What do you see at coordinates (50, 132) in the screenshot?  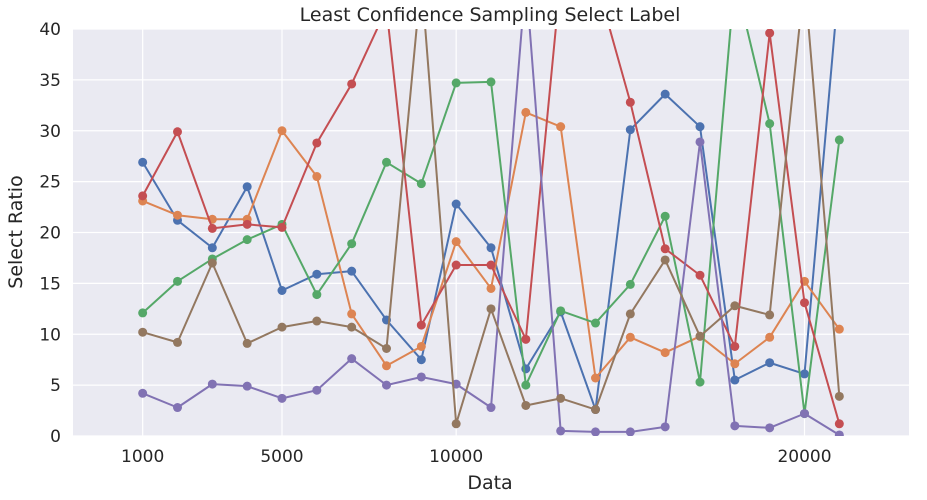 I see `y-tick-label: 30` at bounding box center [50, 132].